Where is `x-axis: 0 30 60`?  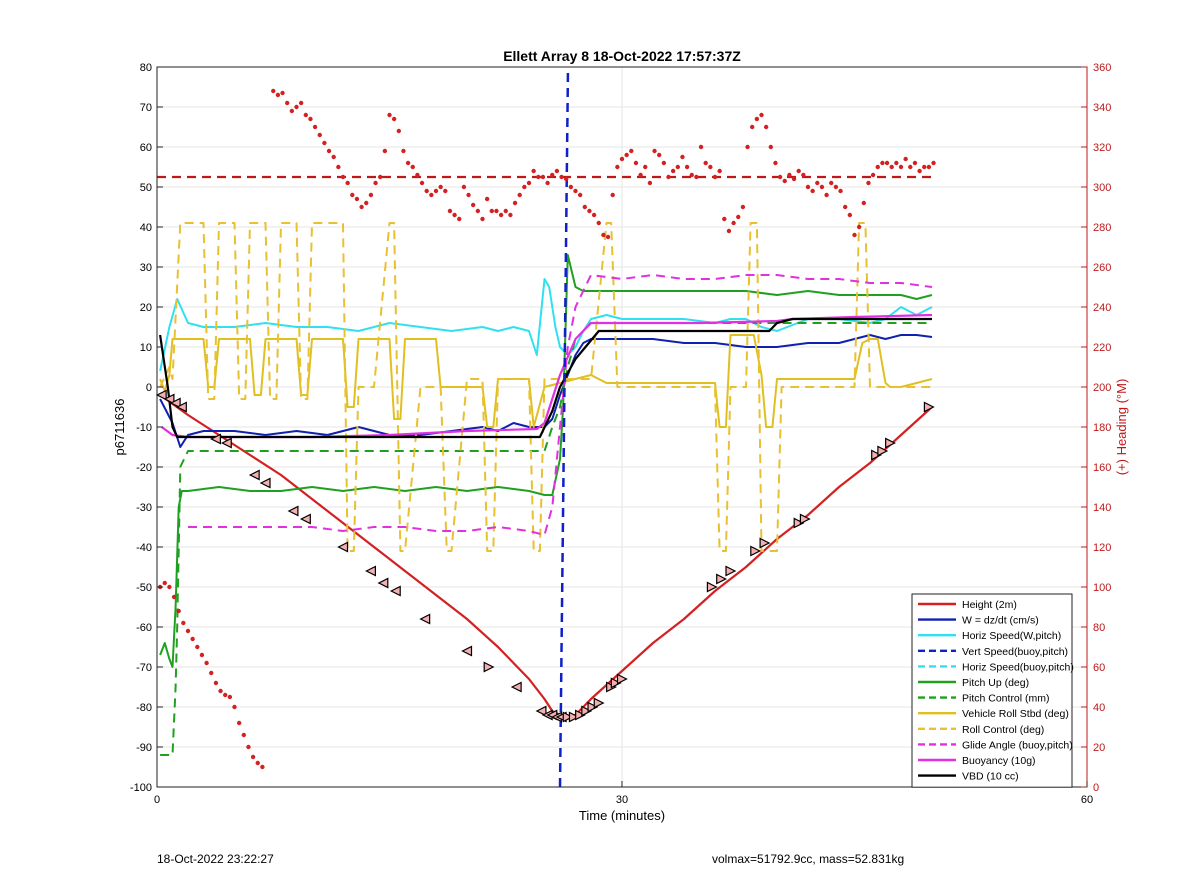
x-axis: 0 30 60 is located at coordinates (623, 793).